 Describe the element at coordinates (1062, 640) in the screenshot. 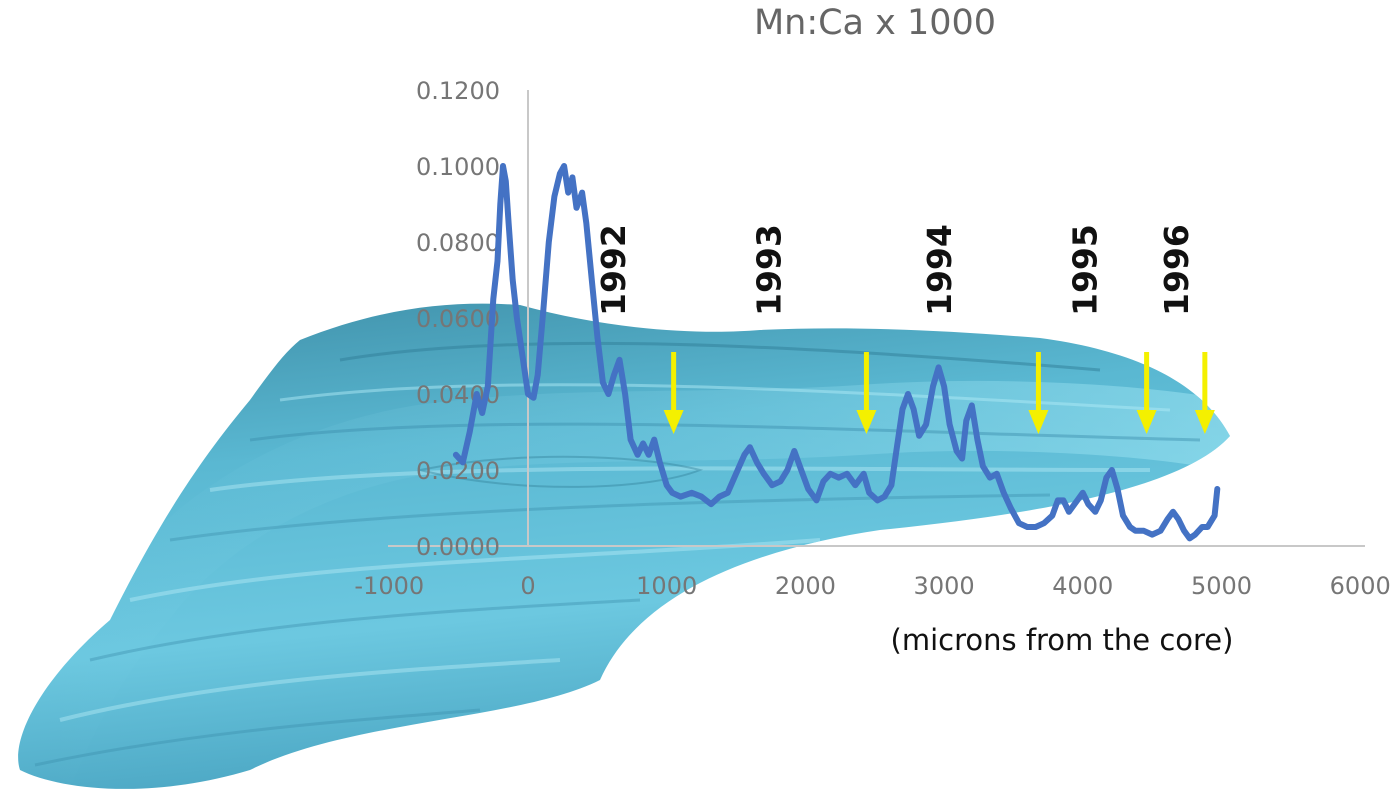

I see `x-axis-label: (microns from the core)` at that location.